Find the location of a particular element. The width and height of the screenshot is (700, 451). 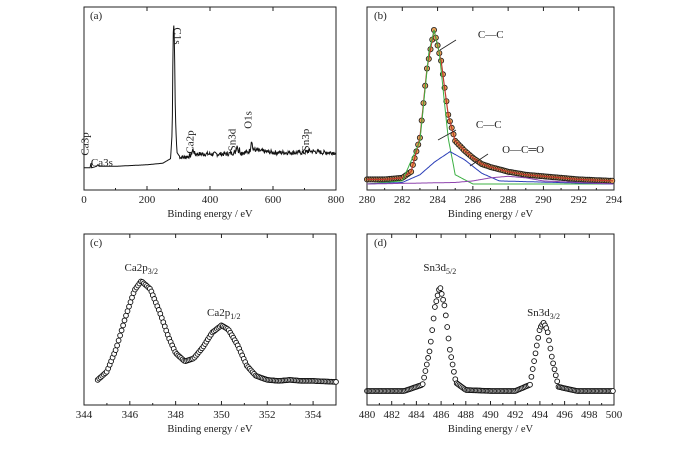

component-c-c-2-line is located at coordinates (490, 168).